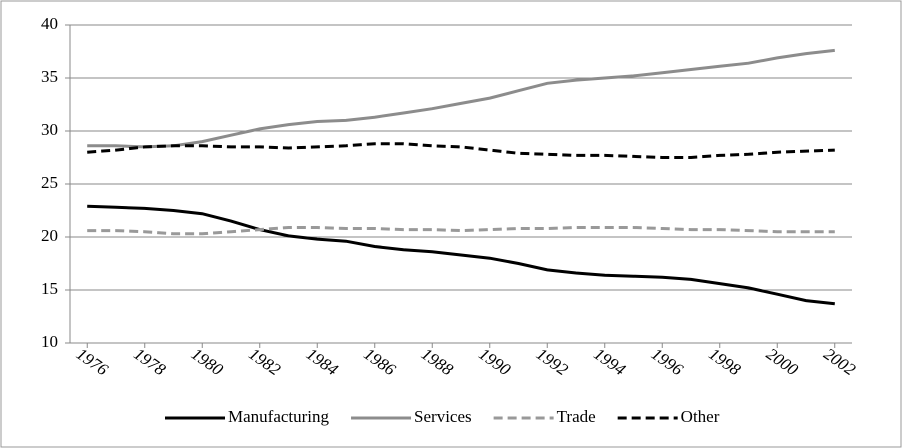 The width and height of the screenshot is (902, 448). Describe the element at coordinates (700, 416) in the screenshot. I see `legend-label: Other` at that location.